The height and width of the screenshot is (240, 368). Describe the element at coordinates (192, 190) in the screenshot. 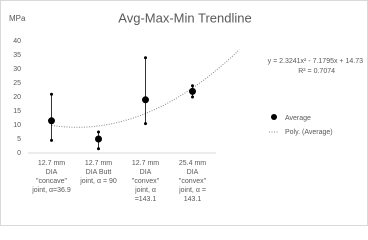

I see `x-tick-label: joint, α =` at that location.